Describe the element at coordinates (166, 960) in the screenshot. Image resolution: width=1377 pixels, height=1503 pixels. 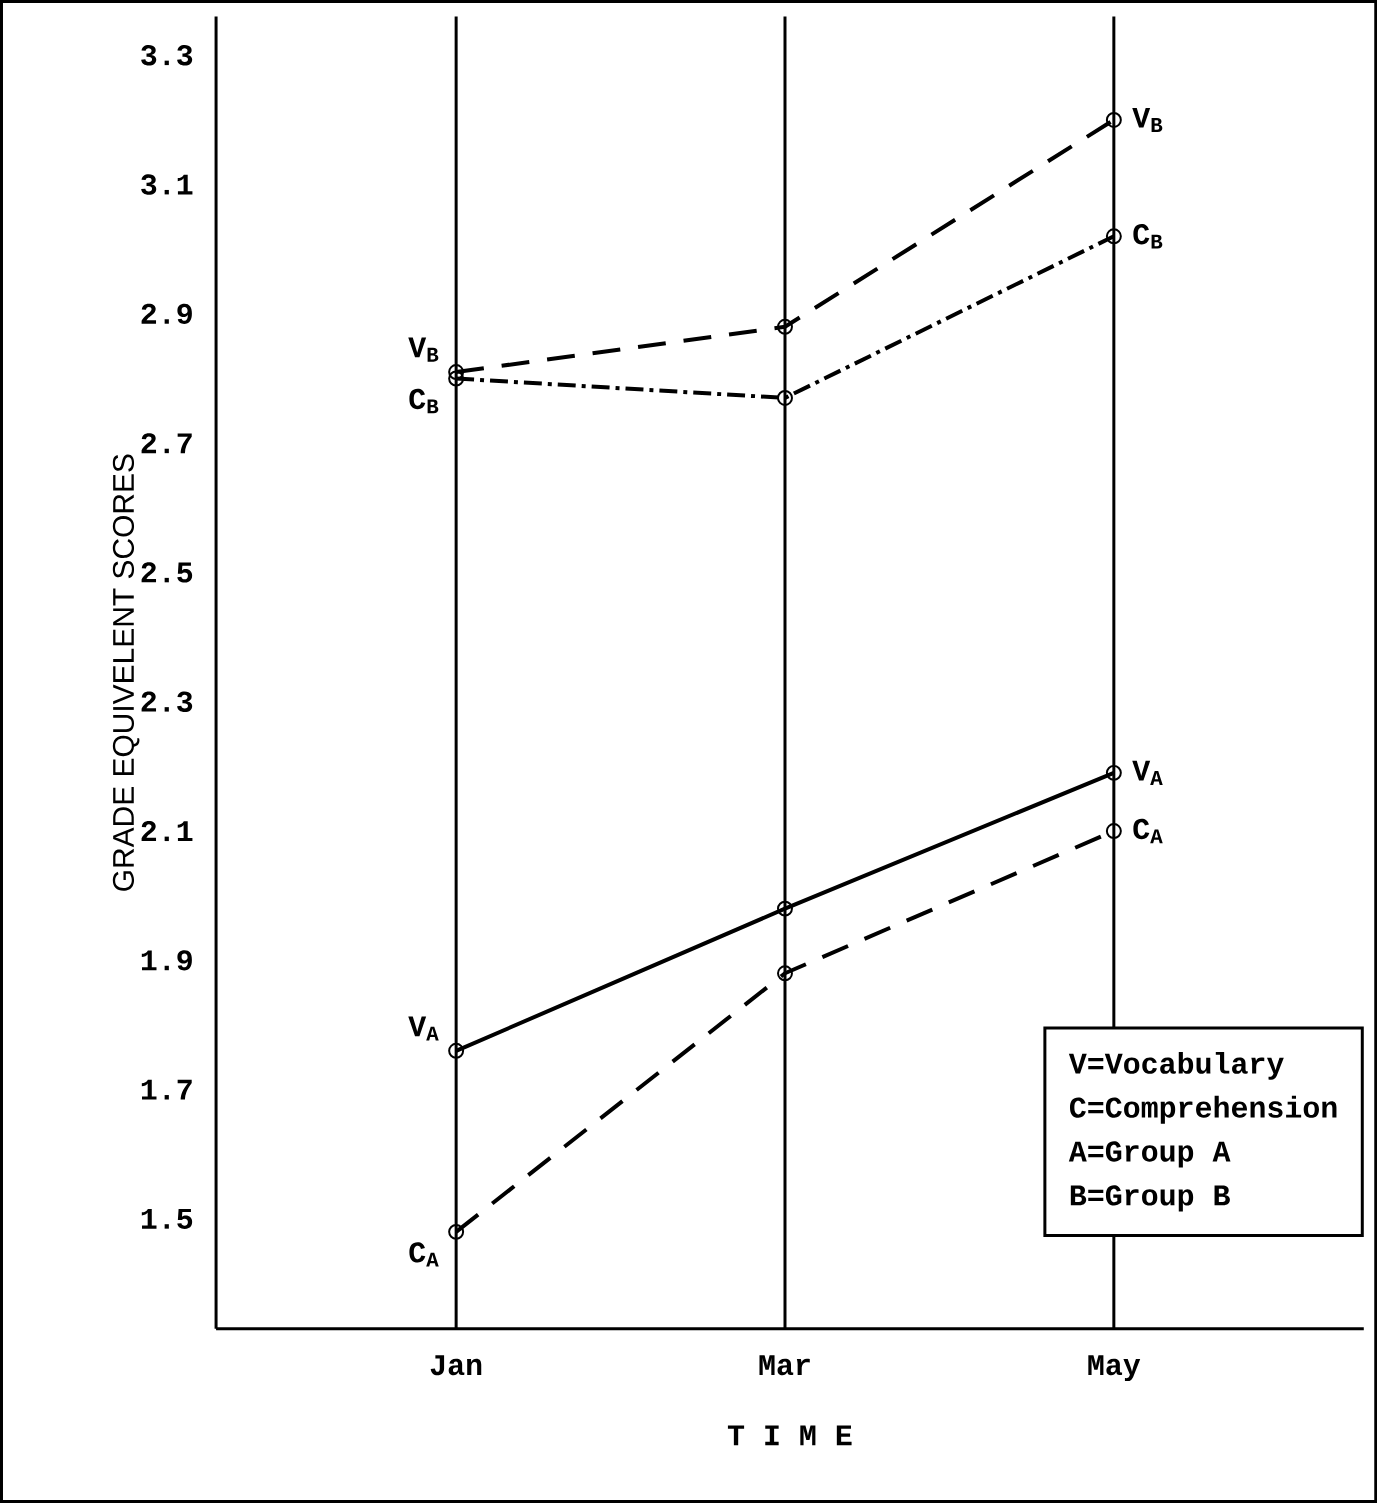
I see `y-tick-label: 1.9` at that location.